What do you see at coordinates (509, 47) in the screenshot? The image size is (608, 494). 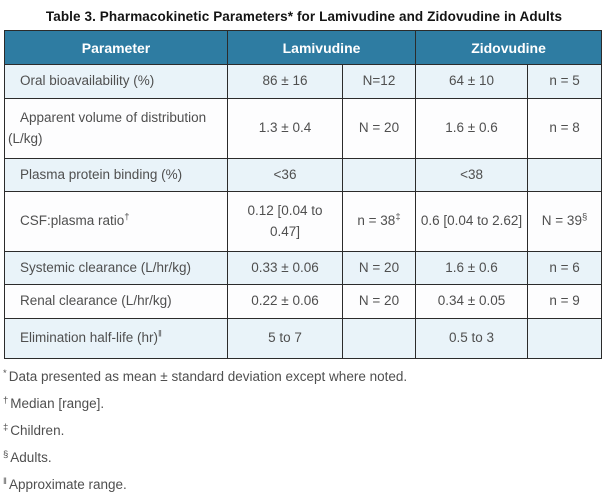 I see `header-zidovudine: Zidovudine` at bounding box center [509, 47].